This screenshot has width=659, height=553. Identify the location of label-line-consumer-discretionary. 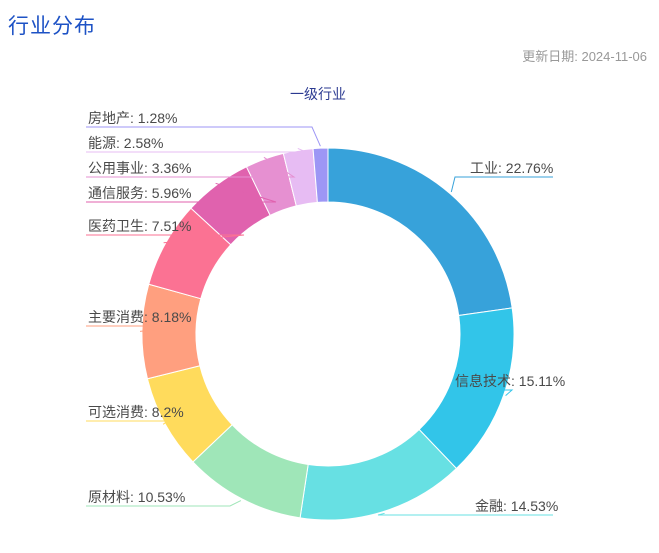
(128, 422).